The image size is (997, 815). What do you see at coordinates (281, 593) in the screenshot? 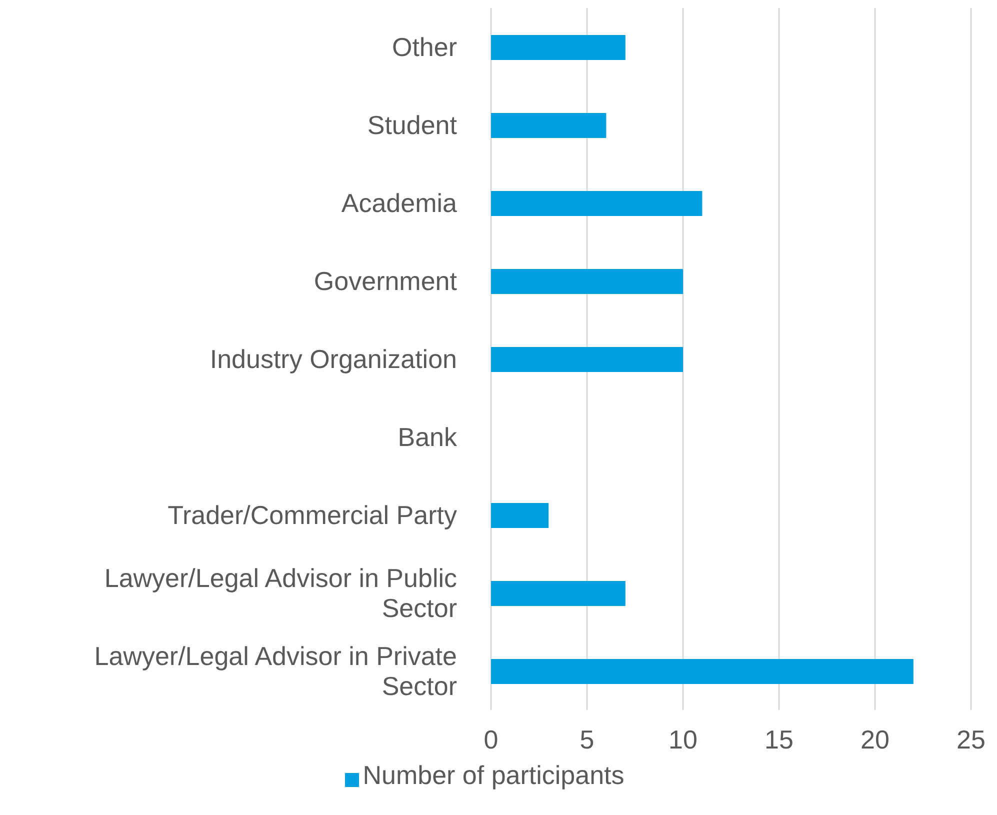
I see `y-tick-label: Lawyer/Legal Advisor in Public Sector` at bounding box center [281, 593].